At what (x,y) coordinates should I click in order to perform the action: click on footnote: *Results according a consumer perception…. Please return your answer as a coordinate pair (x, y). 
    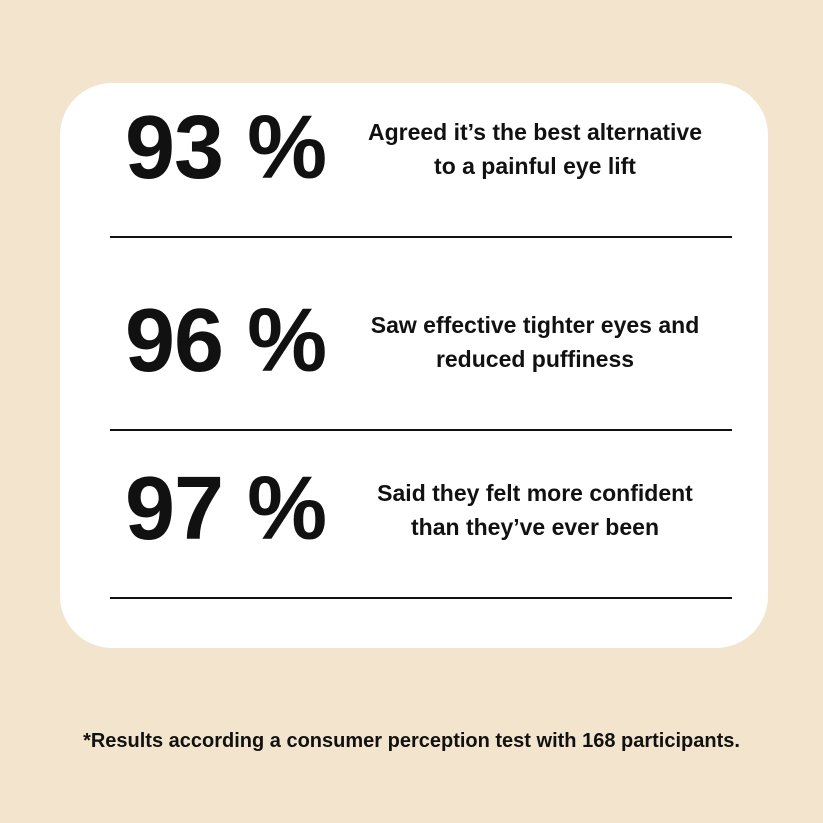
    Looking at the image, I should click on (411, 741).